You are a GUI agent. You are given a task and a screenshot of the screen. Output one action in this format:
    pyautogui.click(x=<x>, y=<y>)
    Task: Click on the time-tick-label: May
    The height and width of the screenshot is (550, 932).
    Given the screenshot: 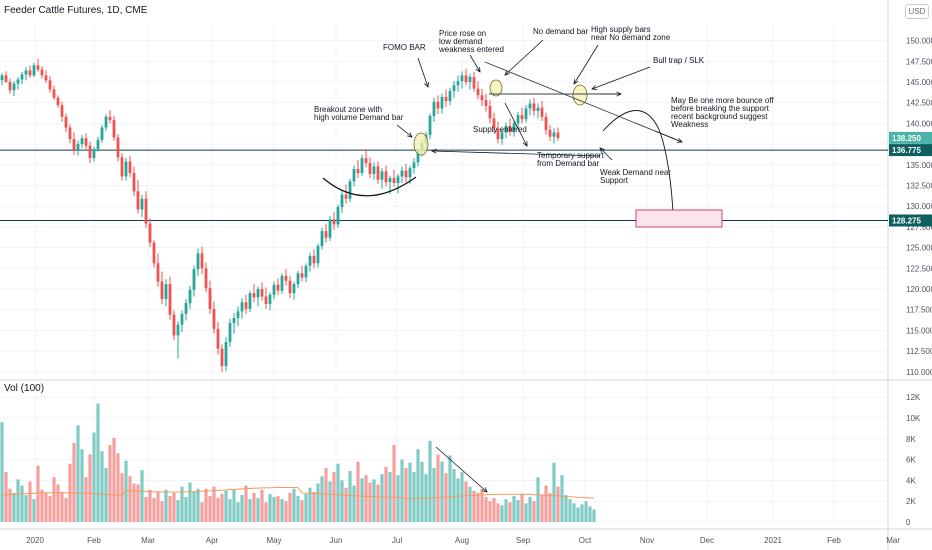 What is the action you would take?
    pyautogui.click(x=273, y=540)
    